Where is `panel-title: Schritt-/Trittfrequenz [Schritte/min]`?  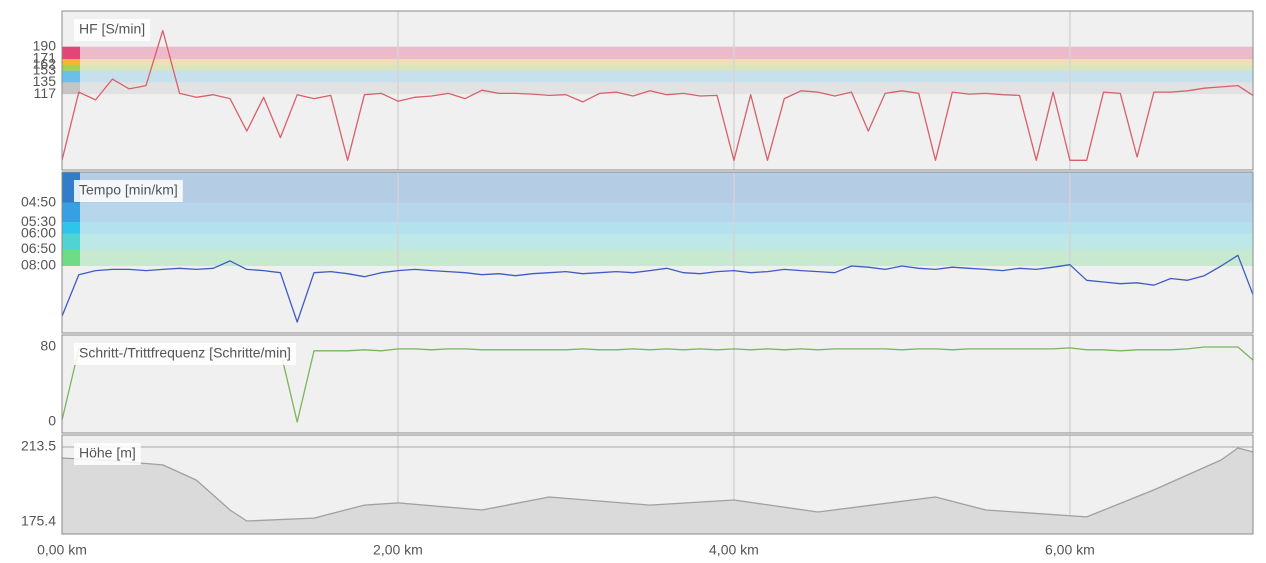 panel-title: Schritt-/Trittfrequenz [Schritte/min] is located at coordinates (185, 353).